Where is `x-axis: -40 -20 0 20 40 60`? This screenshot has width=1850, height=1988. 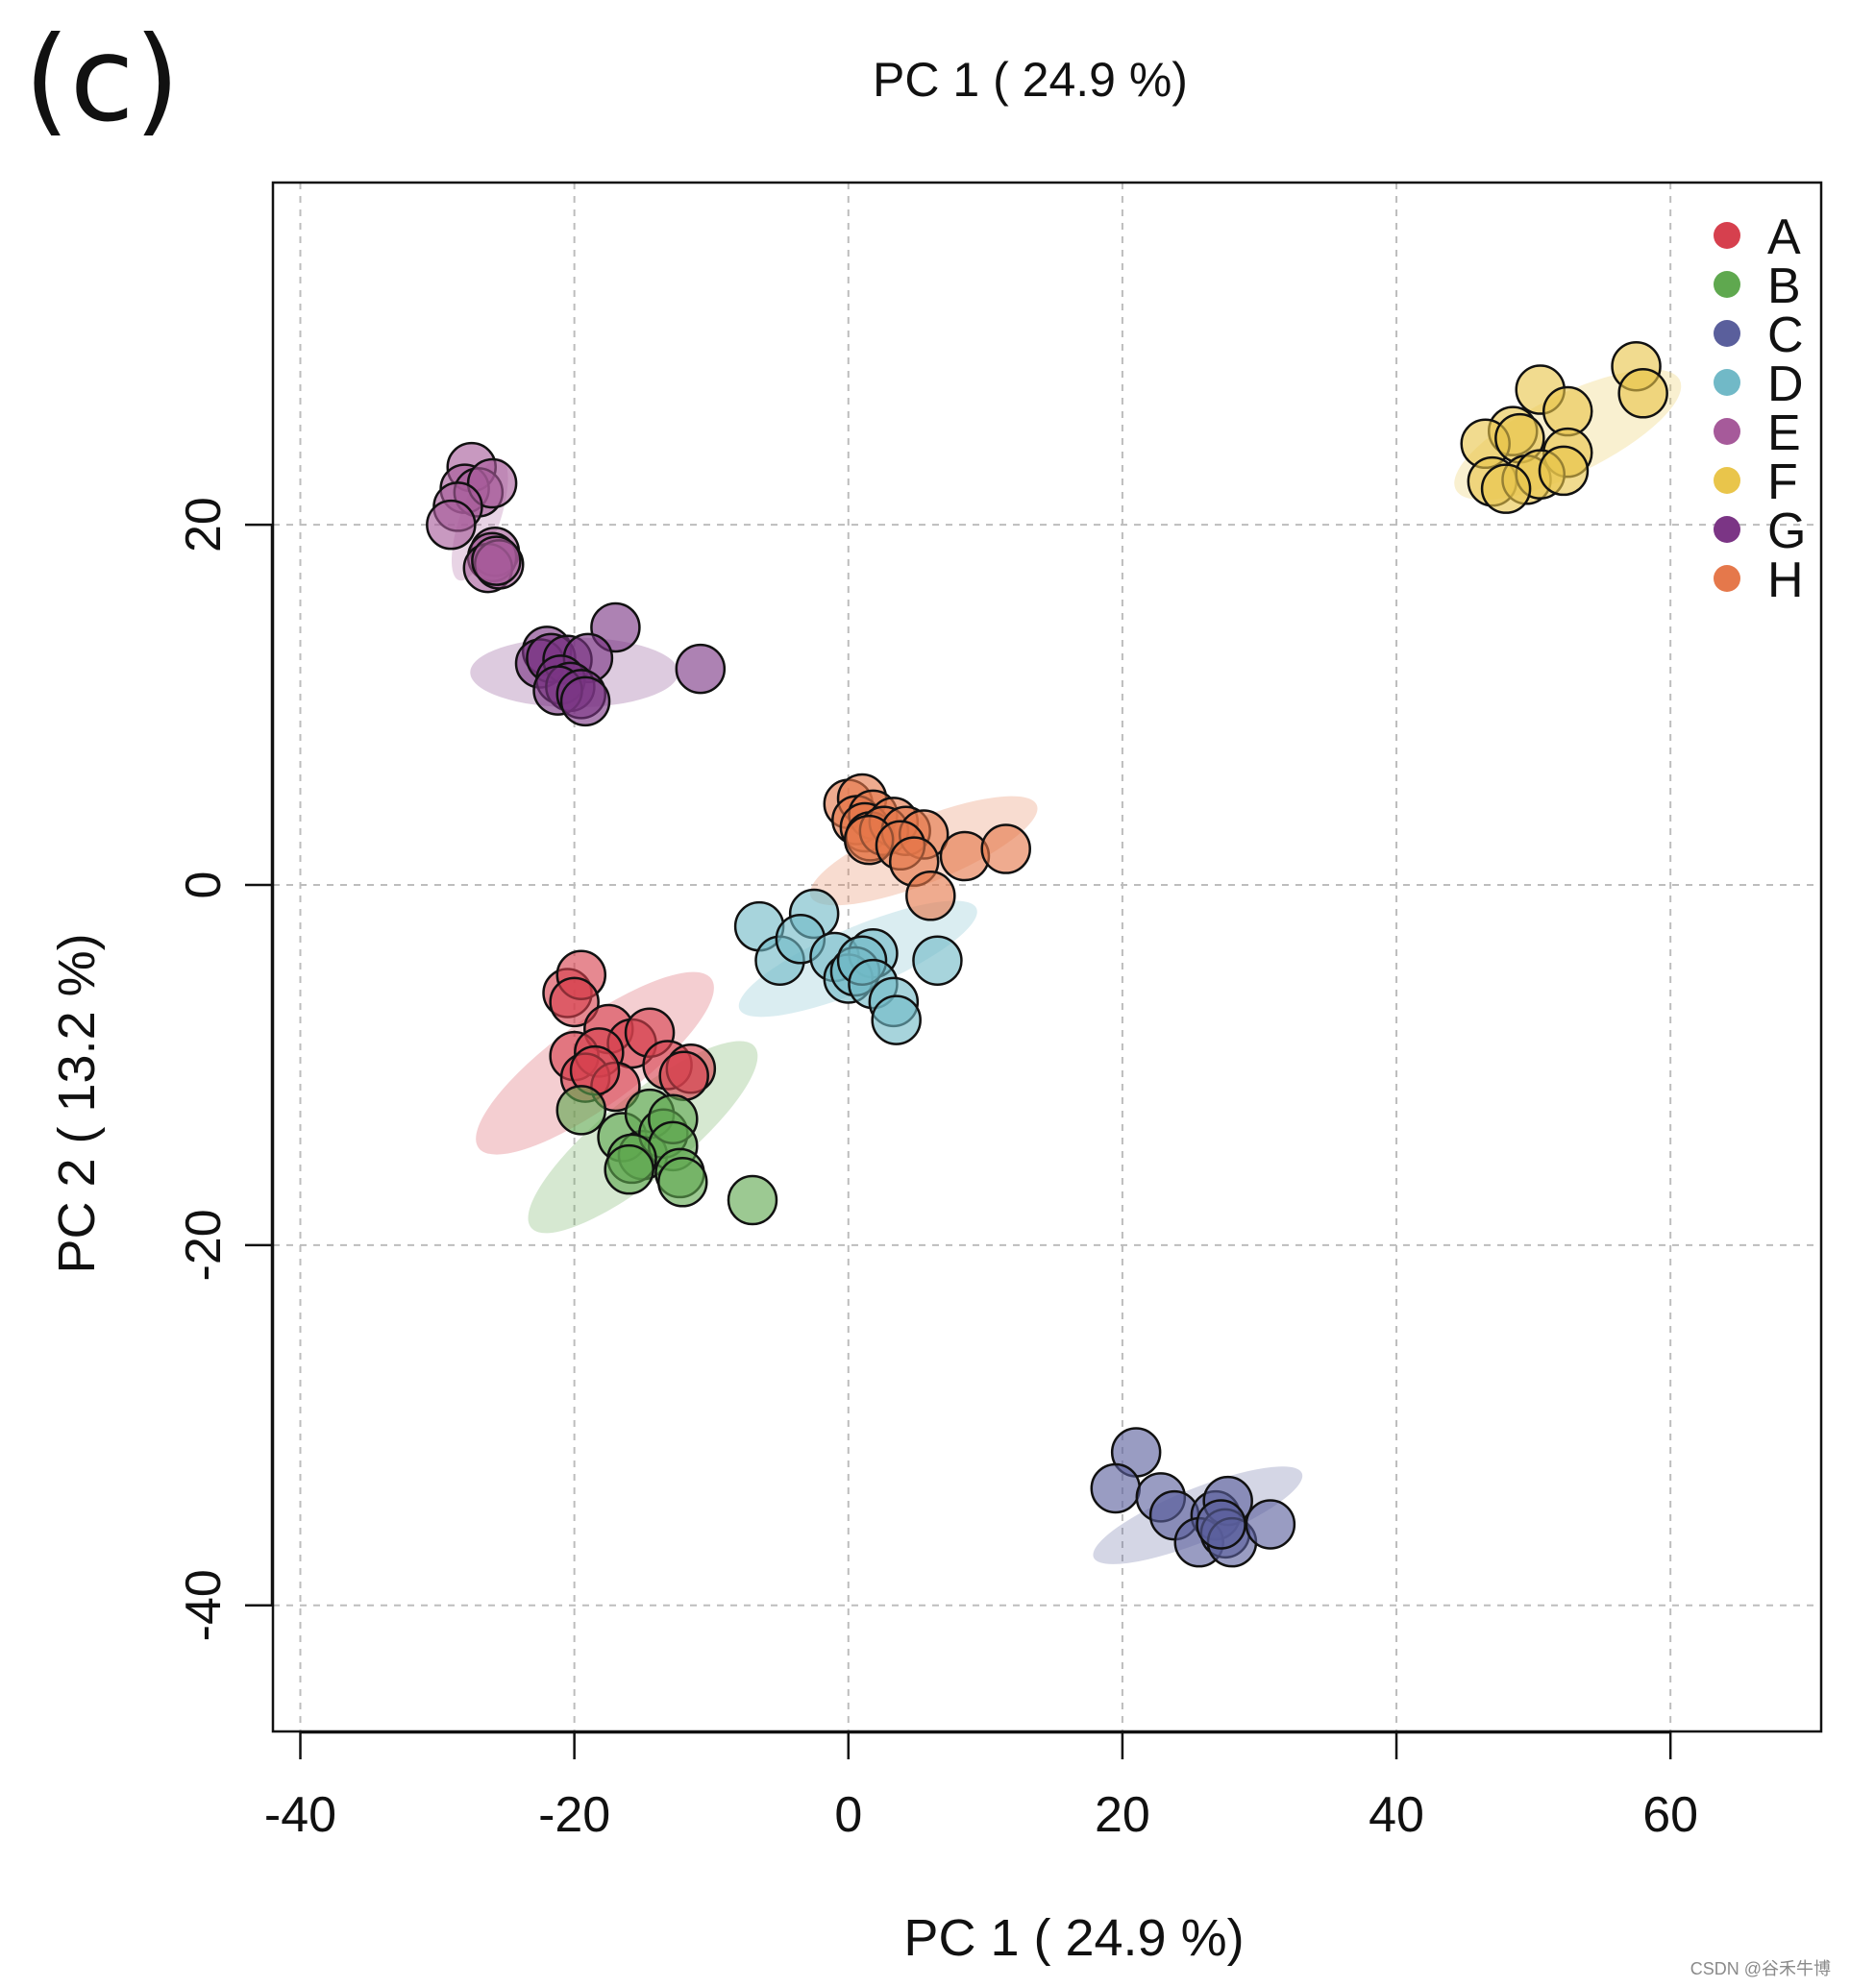
x-axis: -40 -20 0 20 40 60 is located at coordinates (981, 1786).